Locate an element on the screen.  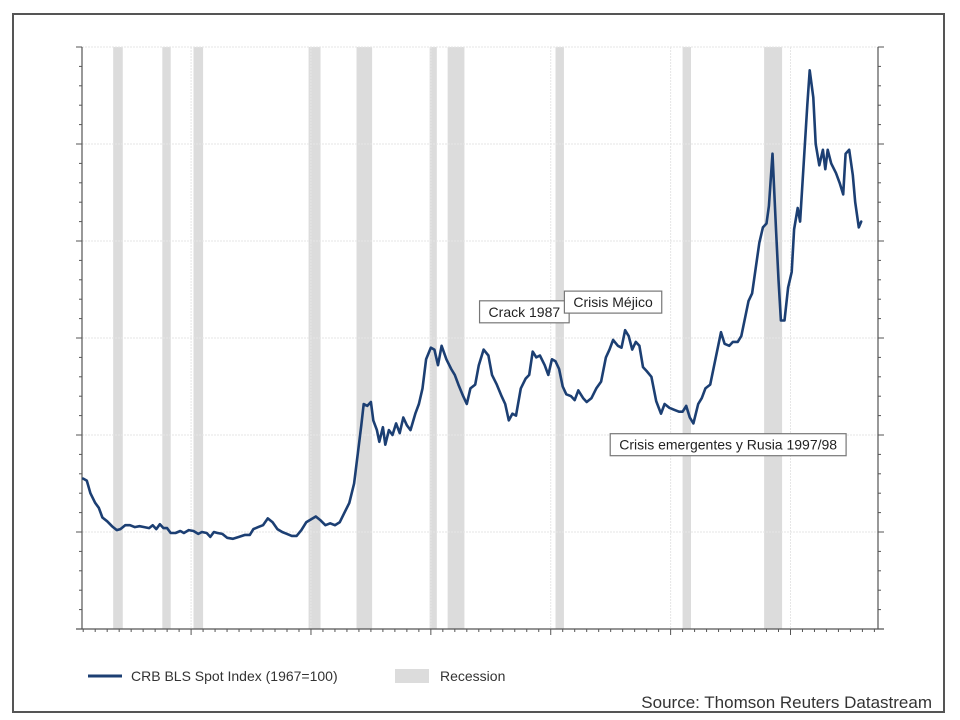
annotation-callout: Crisis emergentes y Rusia 1997/98 is located at coordinates (728, 445).